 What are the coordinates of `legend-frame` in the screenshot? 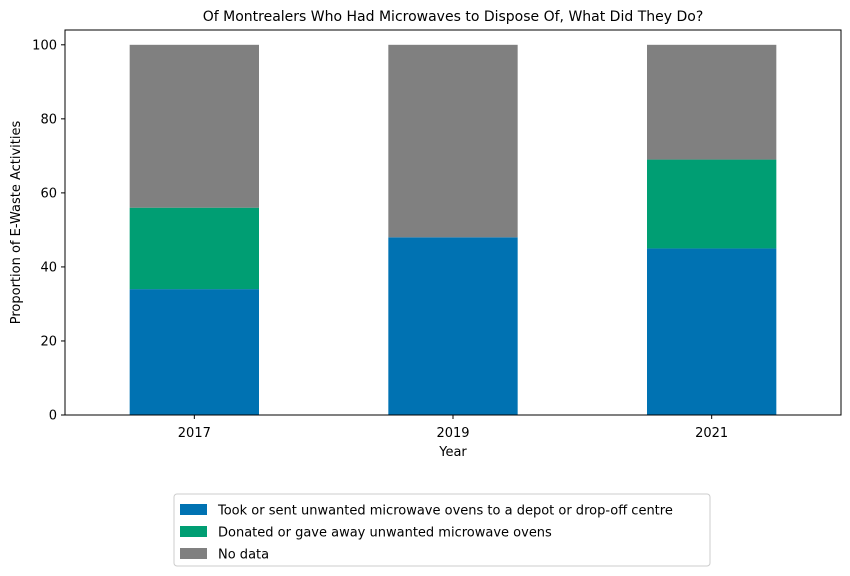 It's located at (442, 530).